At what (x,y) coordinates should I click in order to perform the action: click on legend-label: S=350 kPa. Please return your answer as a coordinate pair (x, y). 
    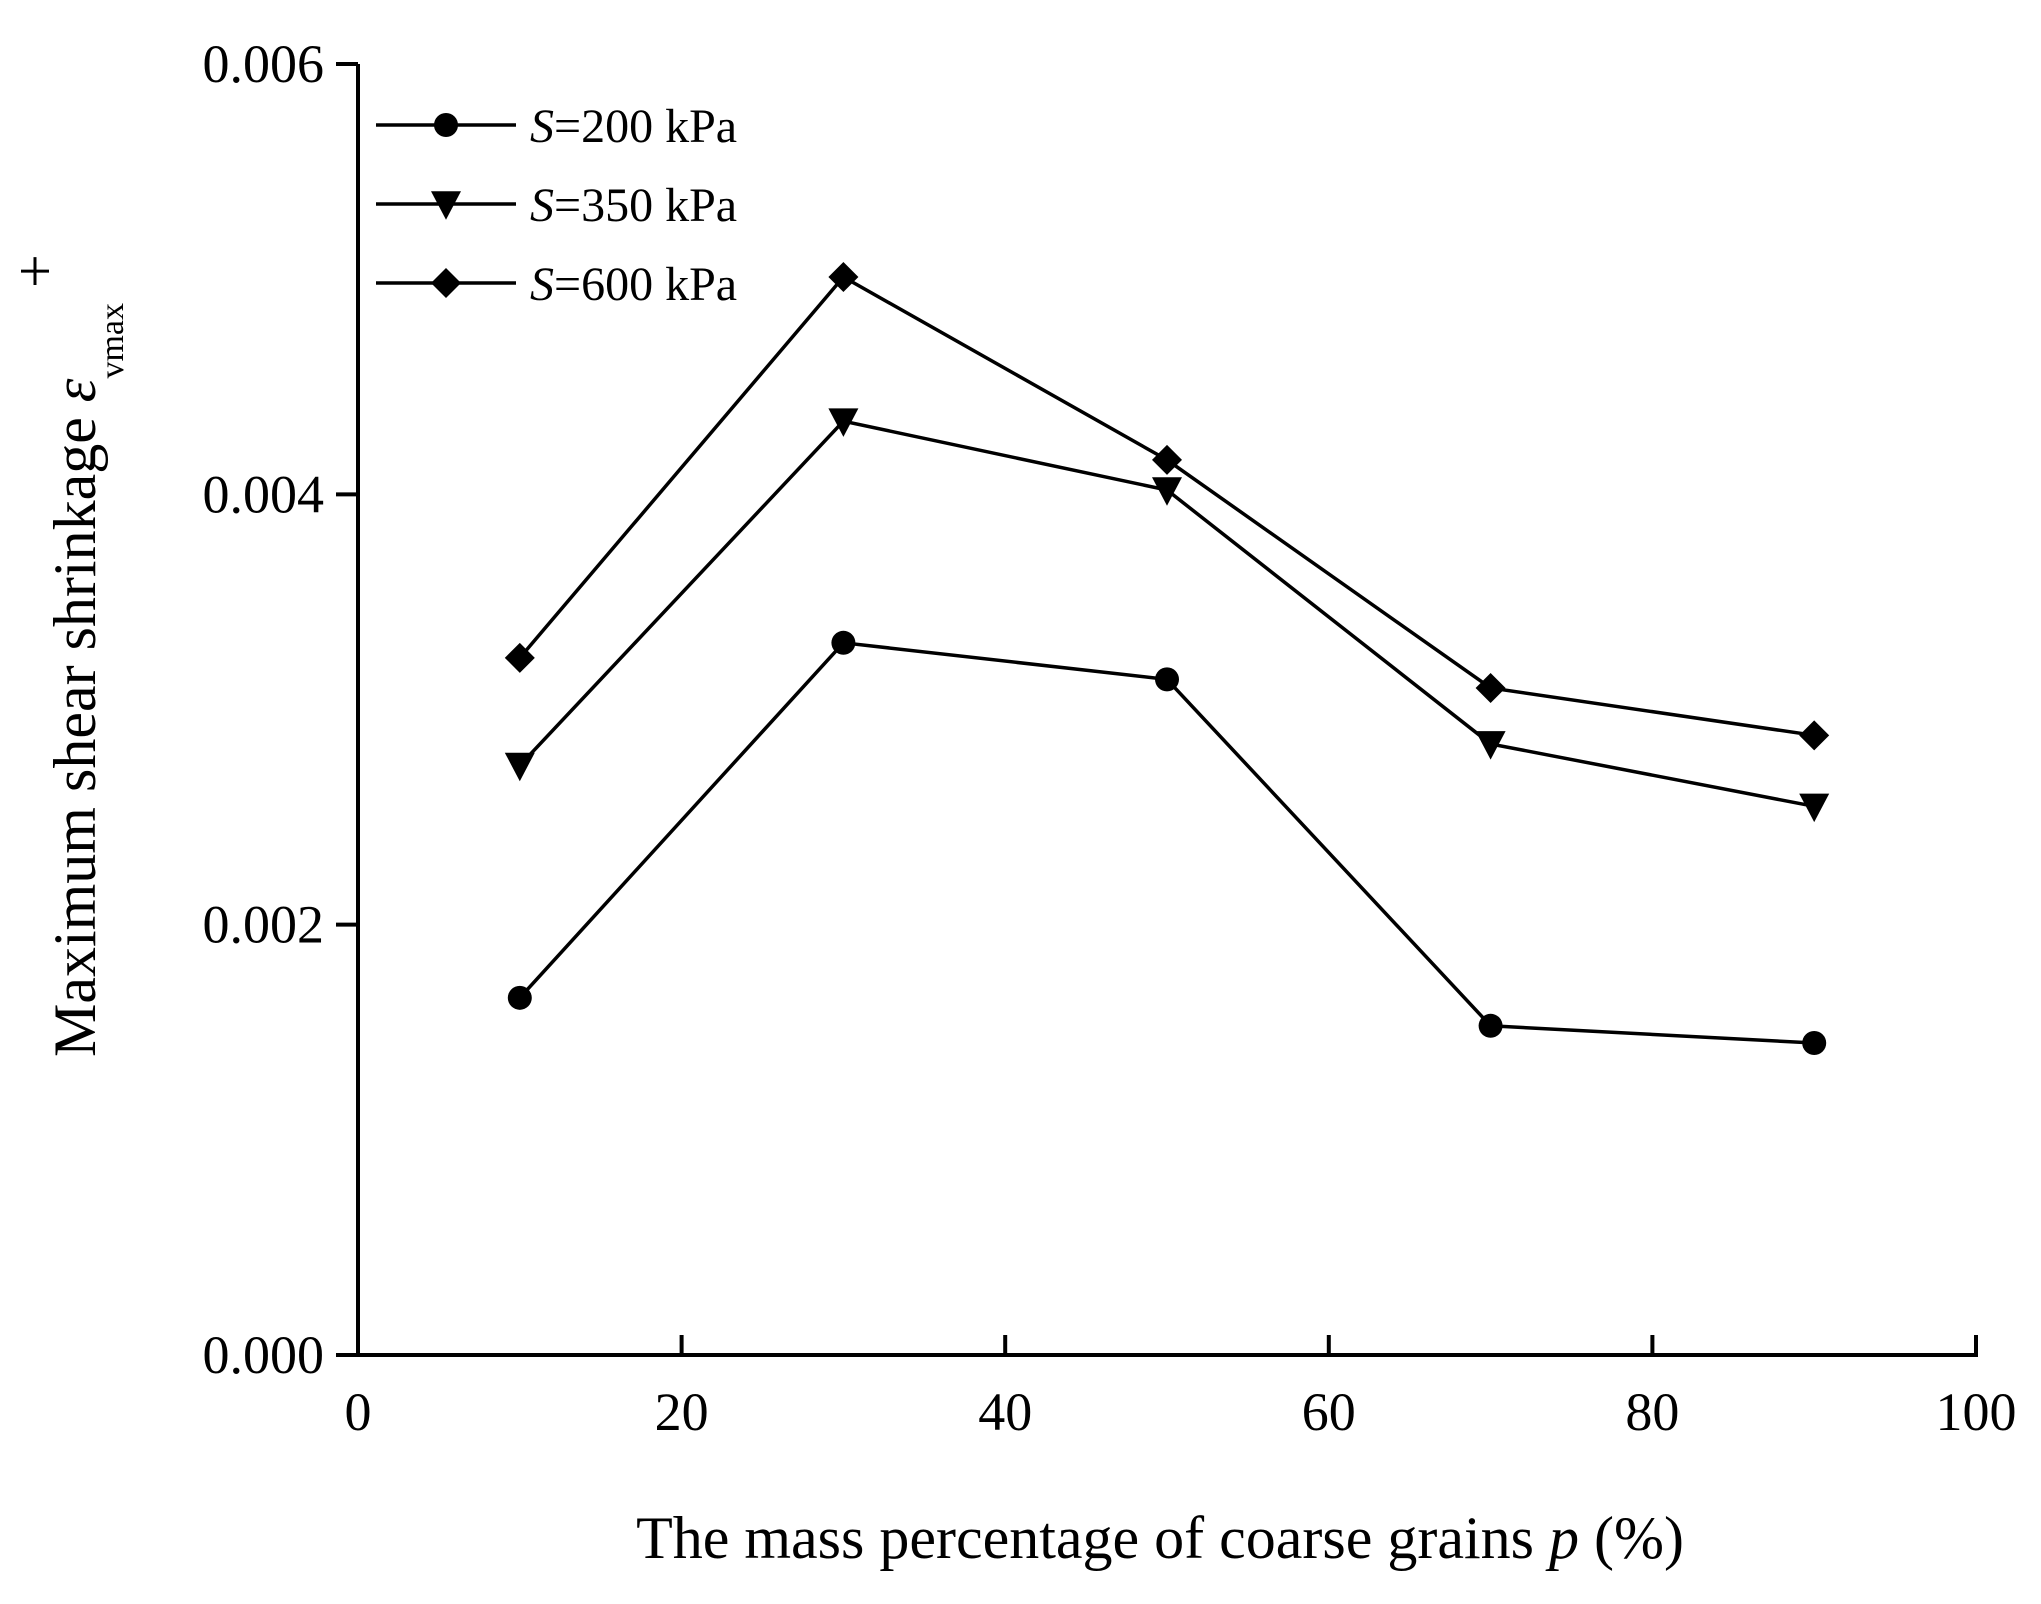
    Looking at the image, I should click on (633, 205).